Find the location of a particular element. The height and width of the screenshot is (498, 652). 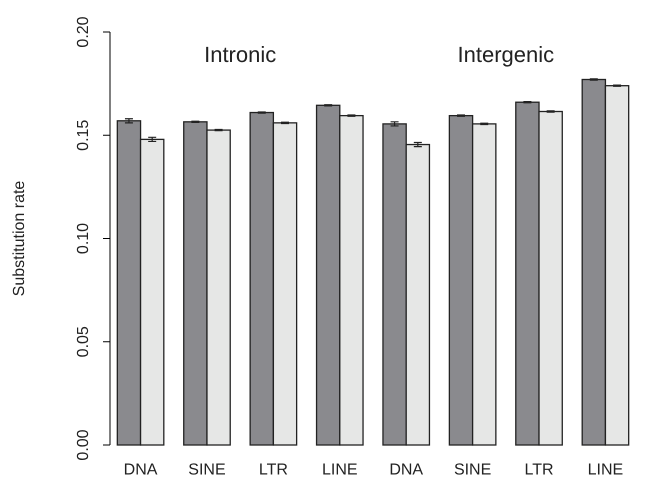

y-tick-label: 0.10 is located at coordinates (83, 238).